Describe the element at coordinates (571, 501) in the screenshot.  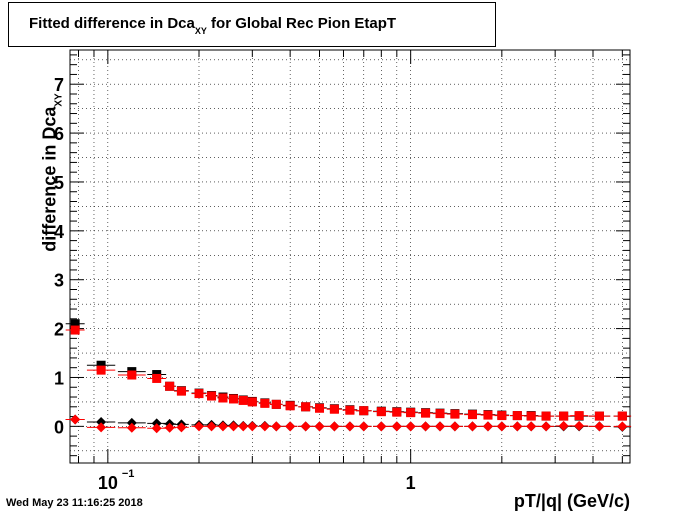
I see `x-axis-label: pT/|q| (GeV/c)` at that location.